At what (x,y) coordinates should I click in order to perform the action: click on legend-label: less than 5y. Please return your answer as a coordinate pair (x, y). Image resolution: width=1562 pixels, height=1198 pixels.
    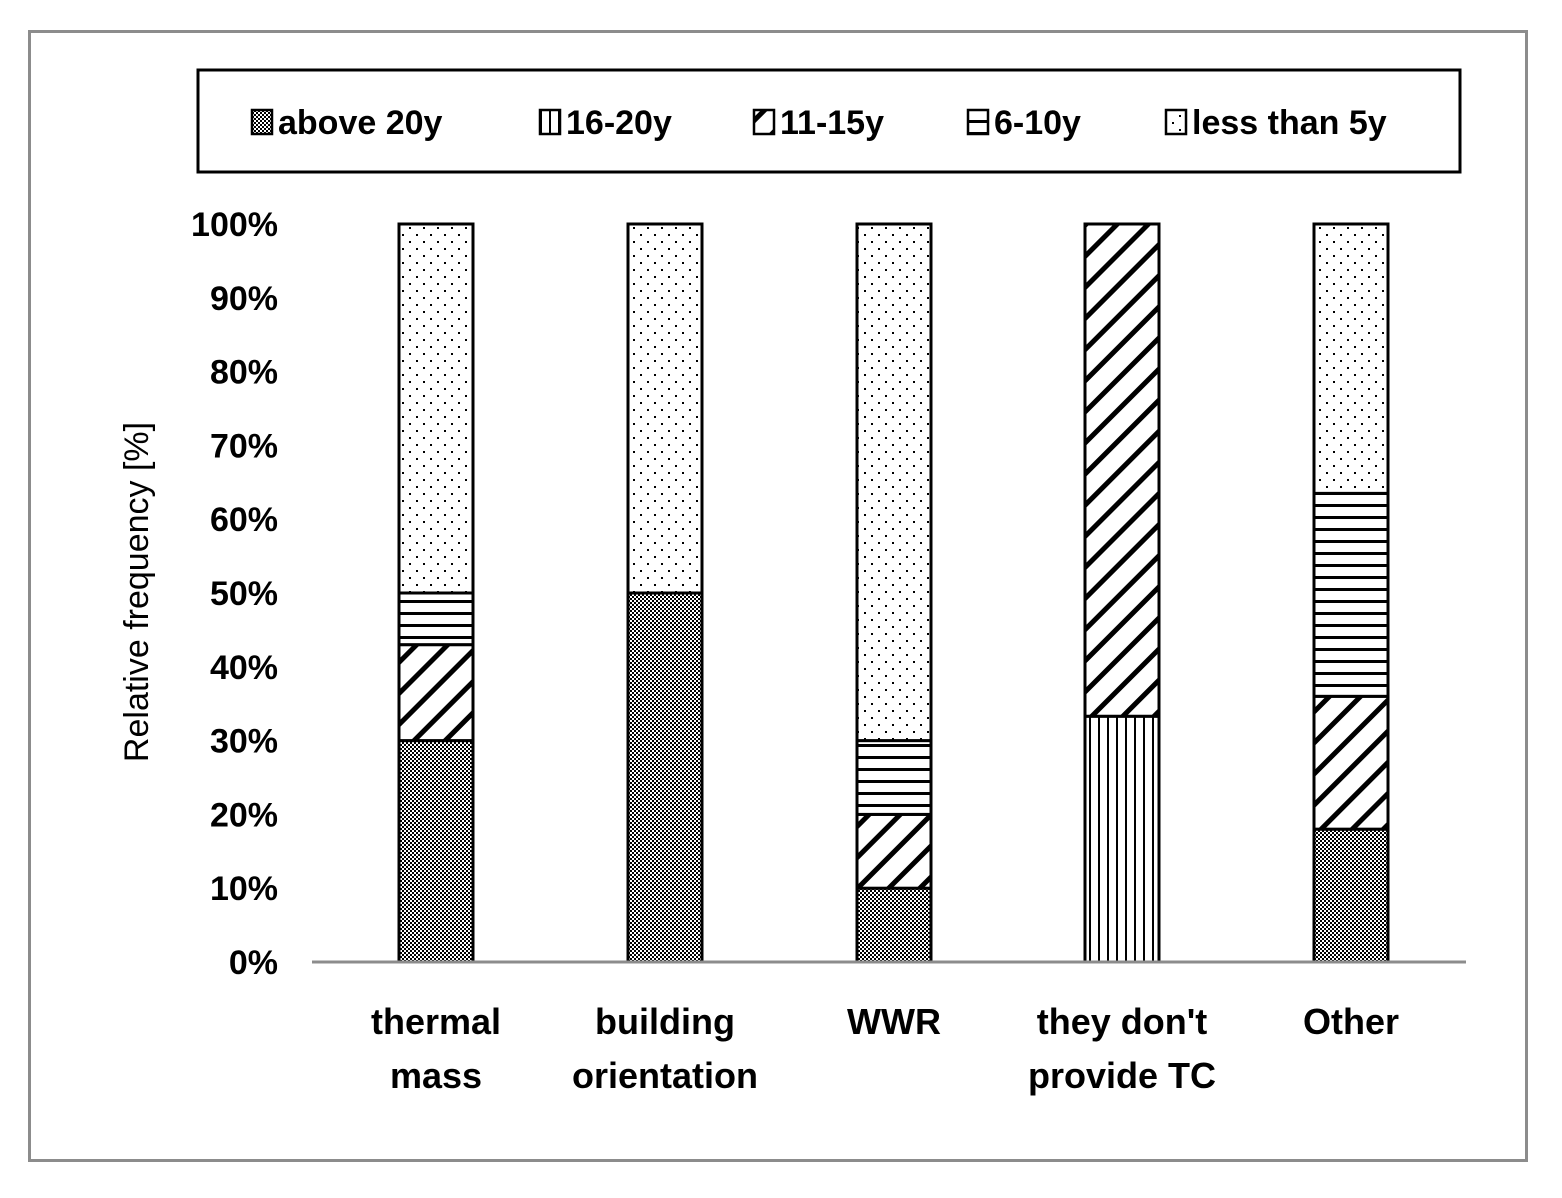
    Looking at the image, I should click on (1289, 123).